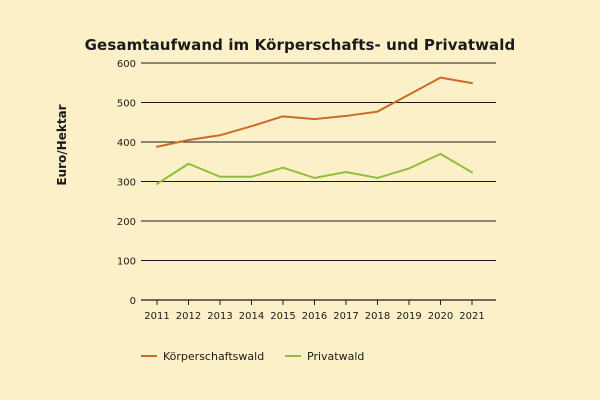 The image size is (600, 400). I want to click on x-tick-label: 2015, so click(282, 316).